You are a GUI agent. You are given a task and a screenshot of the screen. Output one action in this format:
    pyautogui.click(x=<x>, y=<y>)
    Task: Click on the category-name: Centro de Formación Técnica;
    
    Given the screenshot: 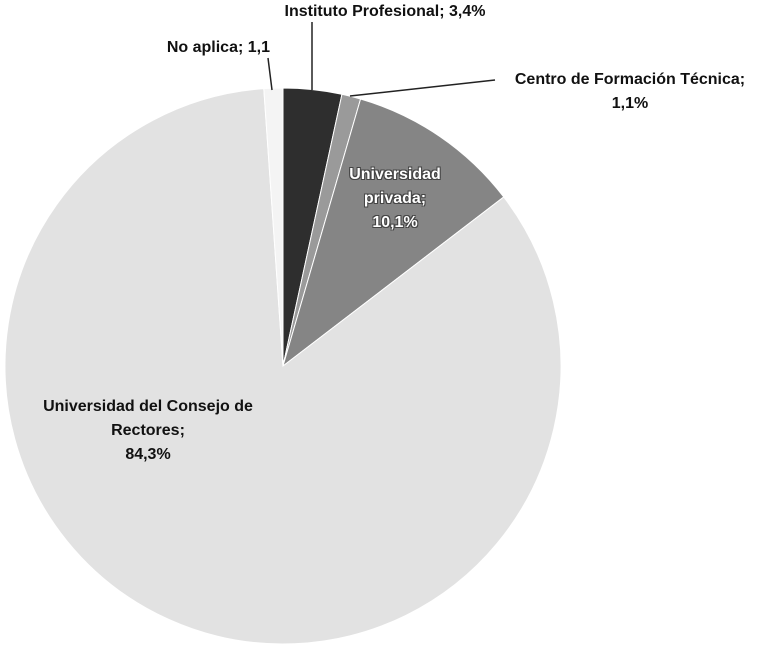 What is the action you would take?
    pyautogui.click(x=630, y=79)
    